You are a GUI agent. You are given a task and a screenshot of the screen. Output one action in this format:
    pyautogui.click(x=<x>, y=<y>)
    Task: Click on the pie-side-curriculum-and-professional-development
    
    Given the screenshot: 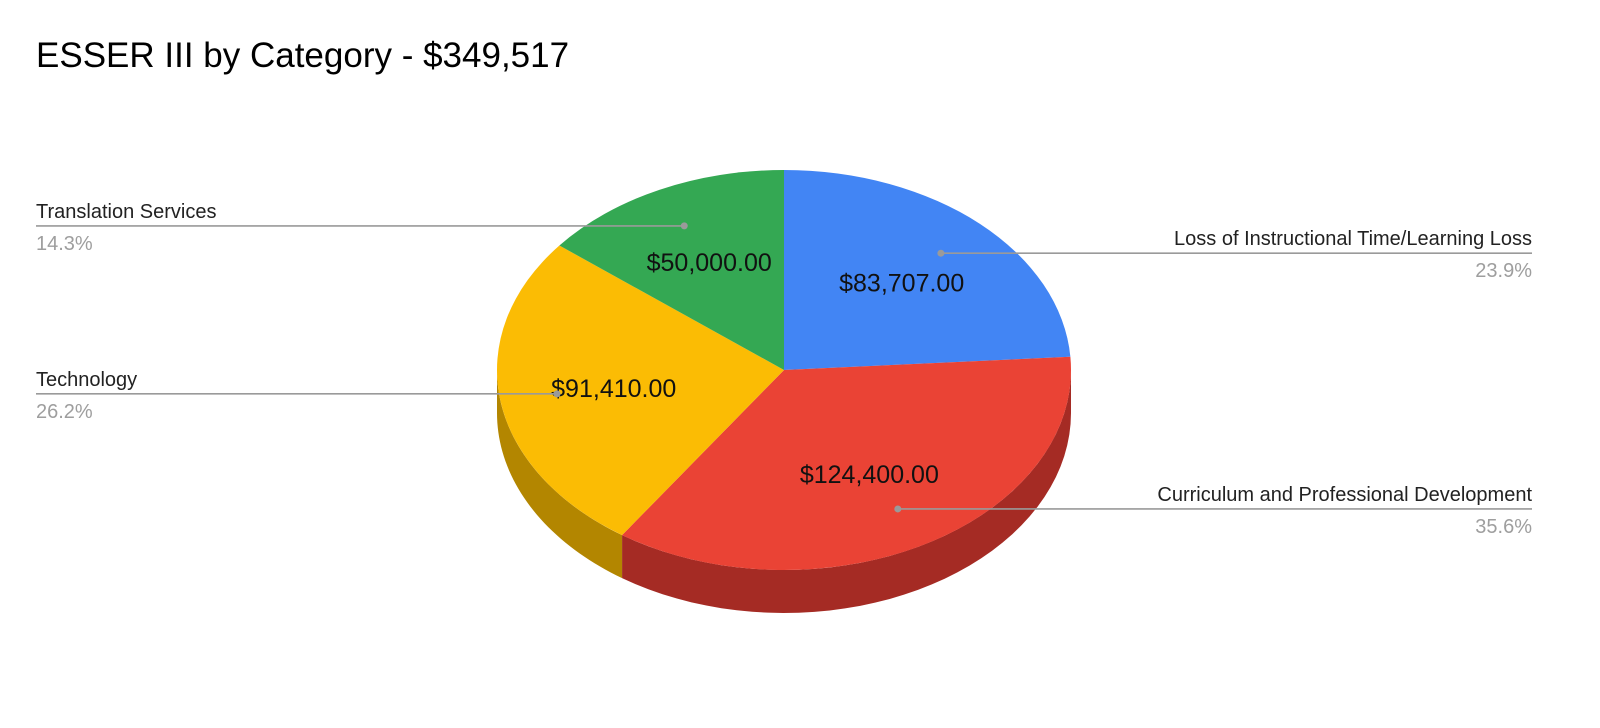 What is the action you would take?
    pyautogui.click(x=846, y=491)
    